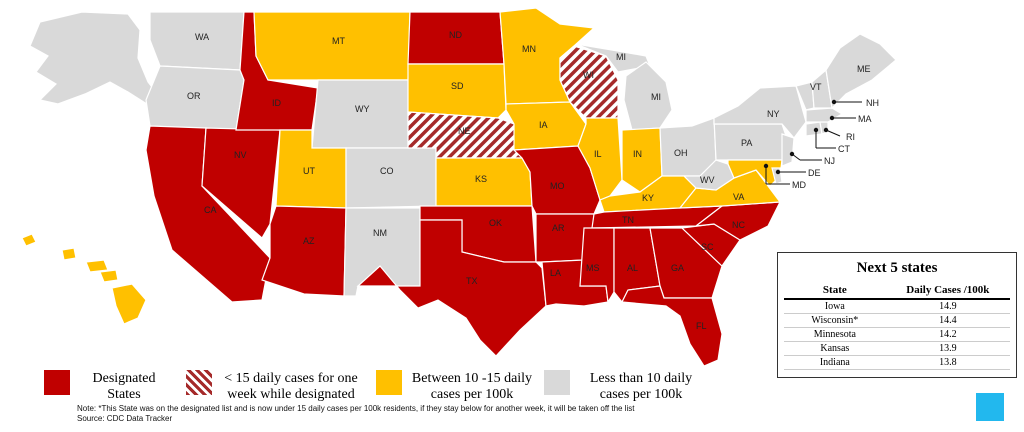 The height and width of the screenshot is (432, 1024). Describe the element at coordinates (100, 61) in the screenshot. I see `state-alaska` at that location.